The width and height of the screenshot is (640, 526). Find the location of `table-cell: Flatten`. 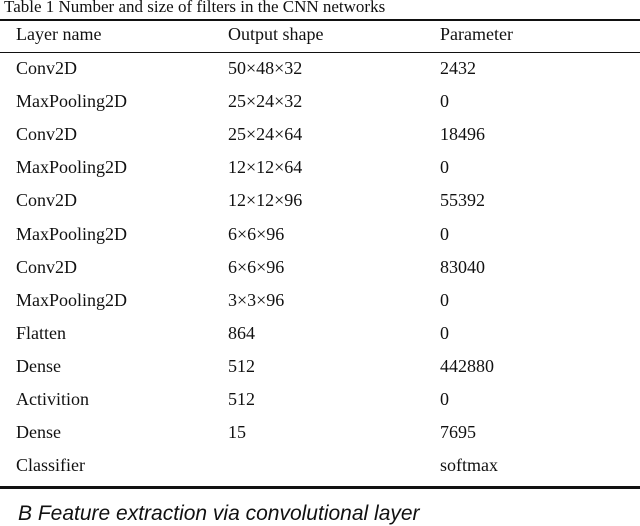

table-cell: Flatten is located at coordinates (41, 332).